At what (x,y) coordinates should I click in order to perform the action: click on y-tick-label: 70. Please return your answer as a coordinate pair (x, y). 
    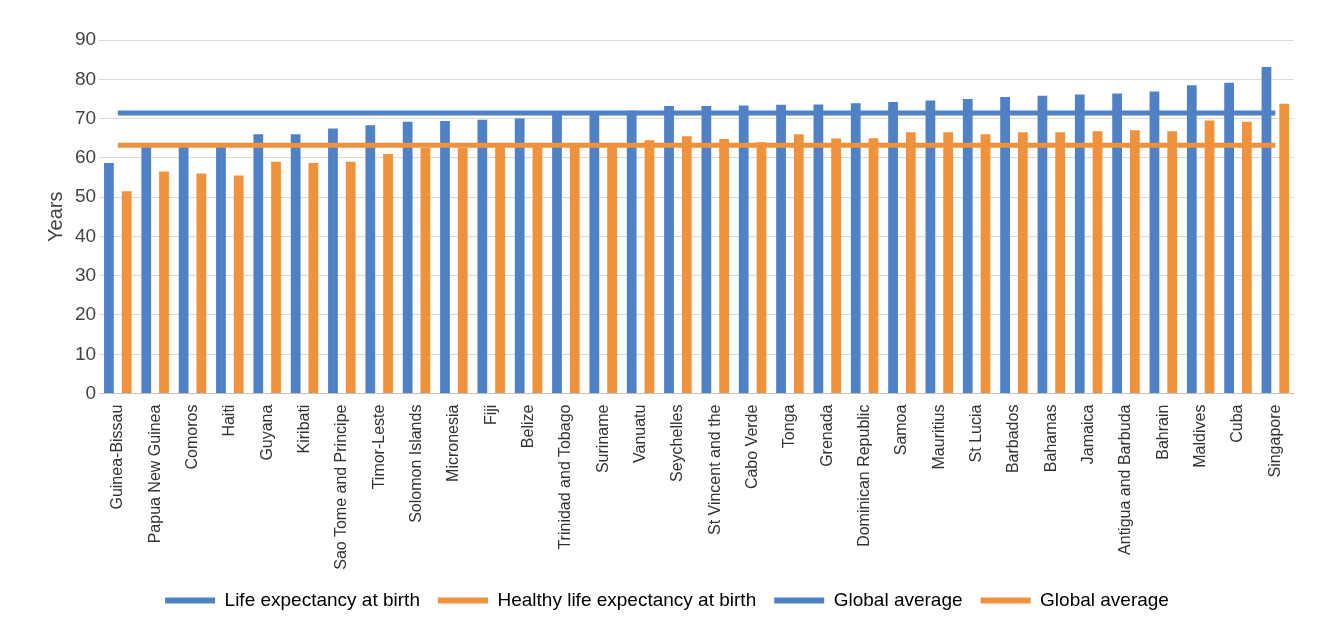
    Looking at the image, I should click on (85, 117).